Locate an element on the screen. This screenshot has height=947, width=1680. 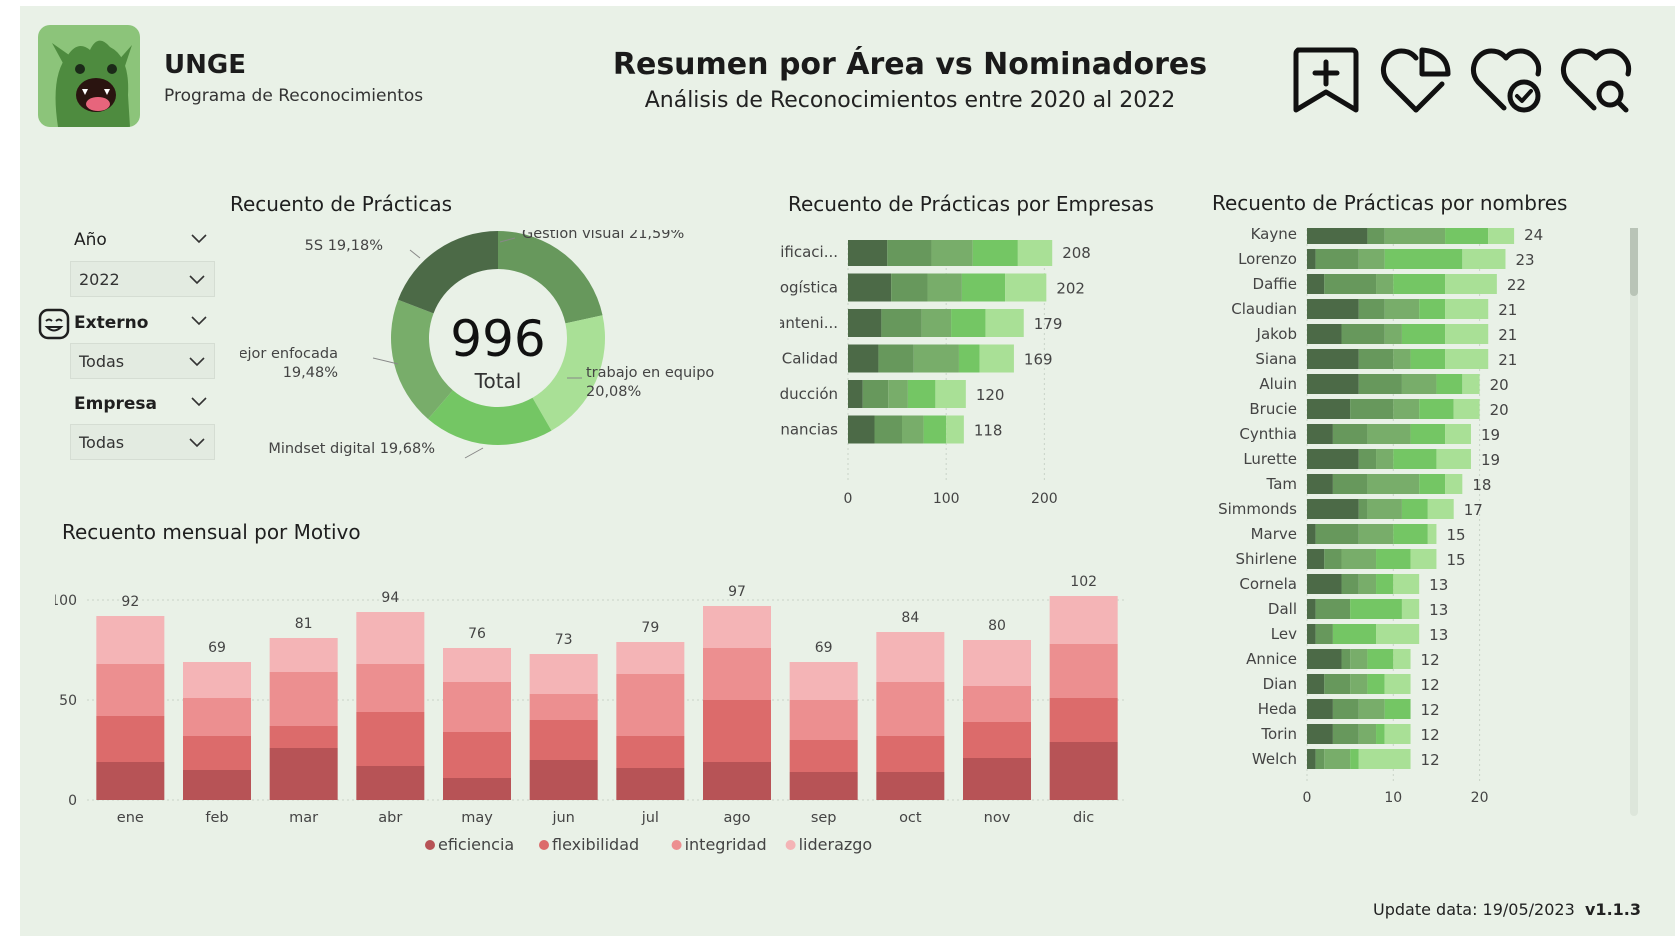
scrollbar-track is located at coordinates (1634, 522).